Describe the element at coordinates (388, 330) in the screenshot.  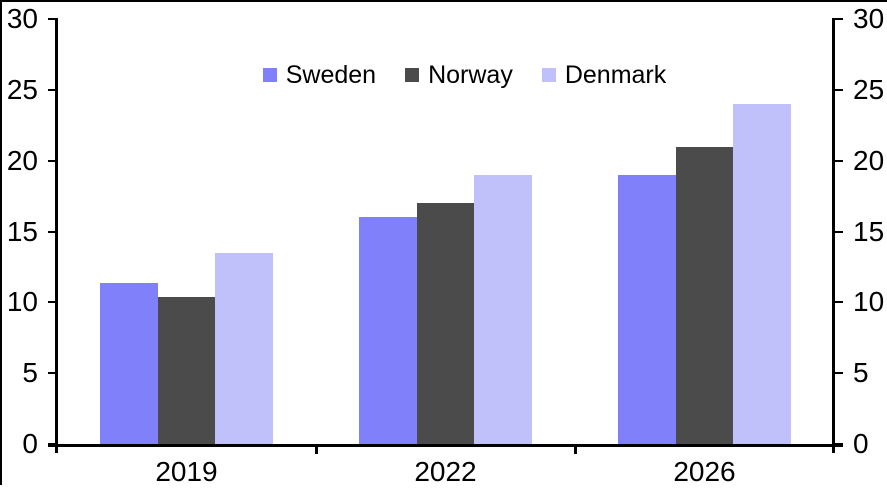
I see `bar-sweden-2022` at that location.